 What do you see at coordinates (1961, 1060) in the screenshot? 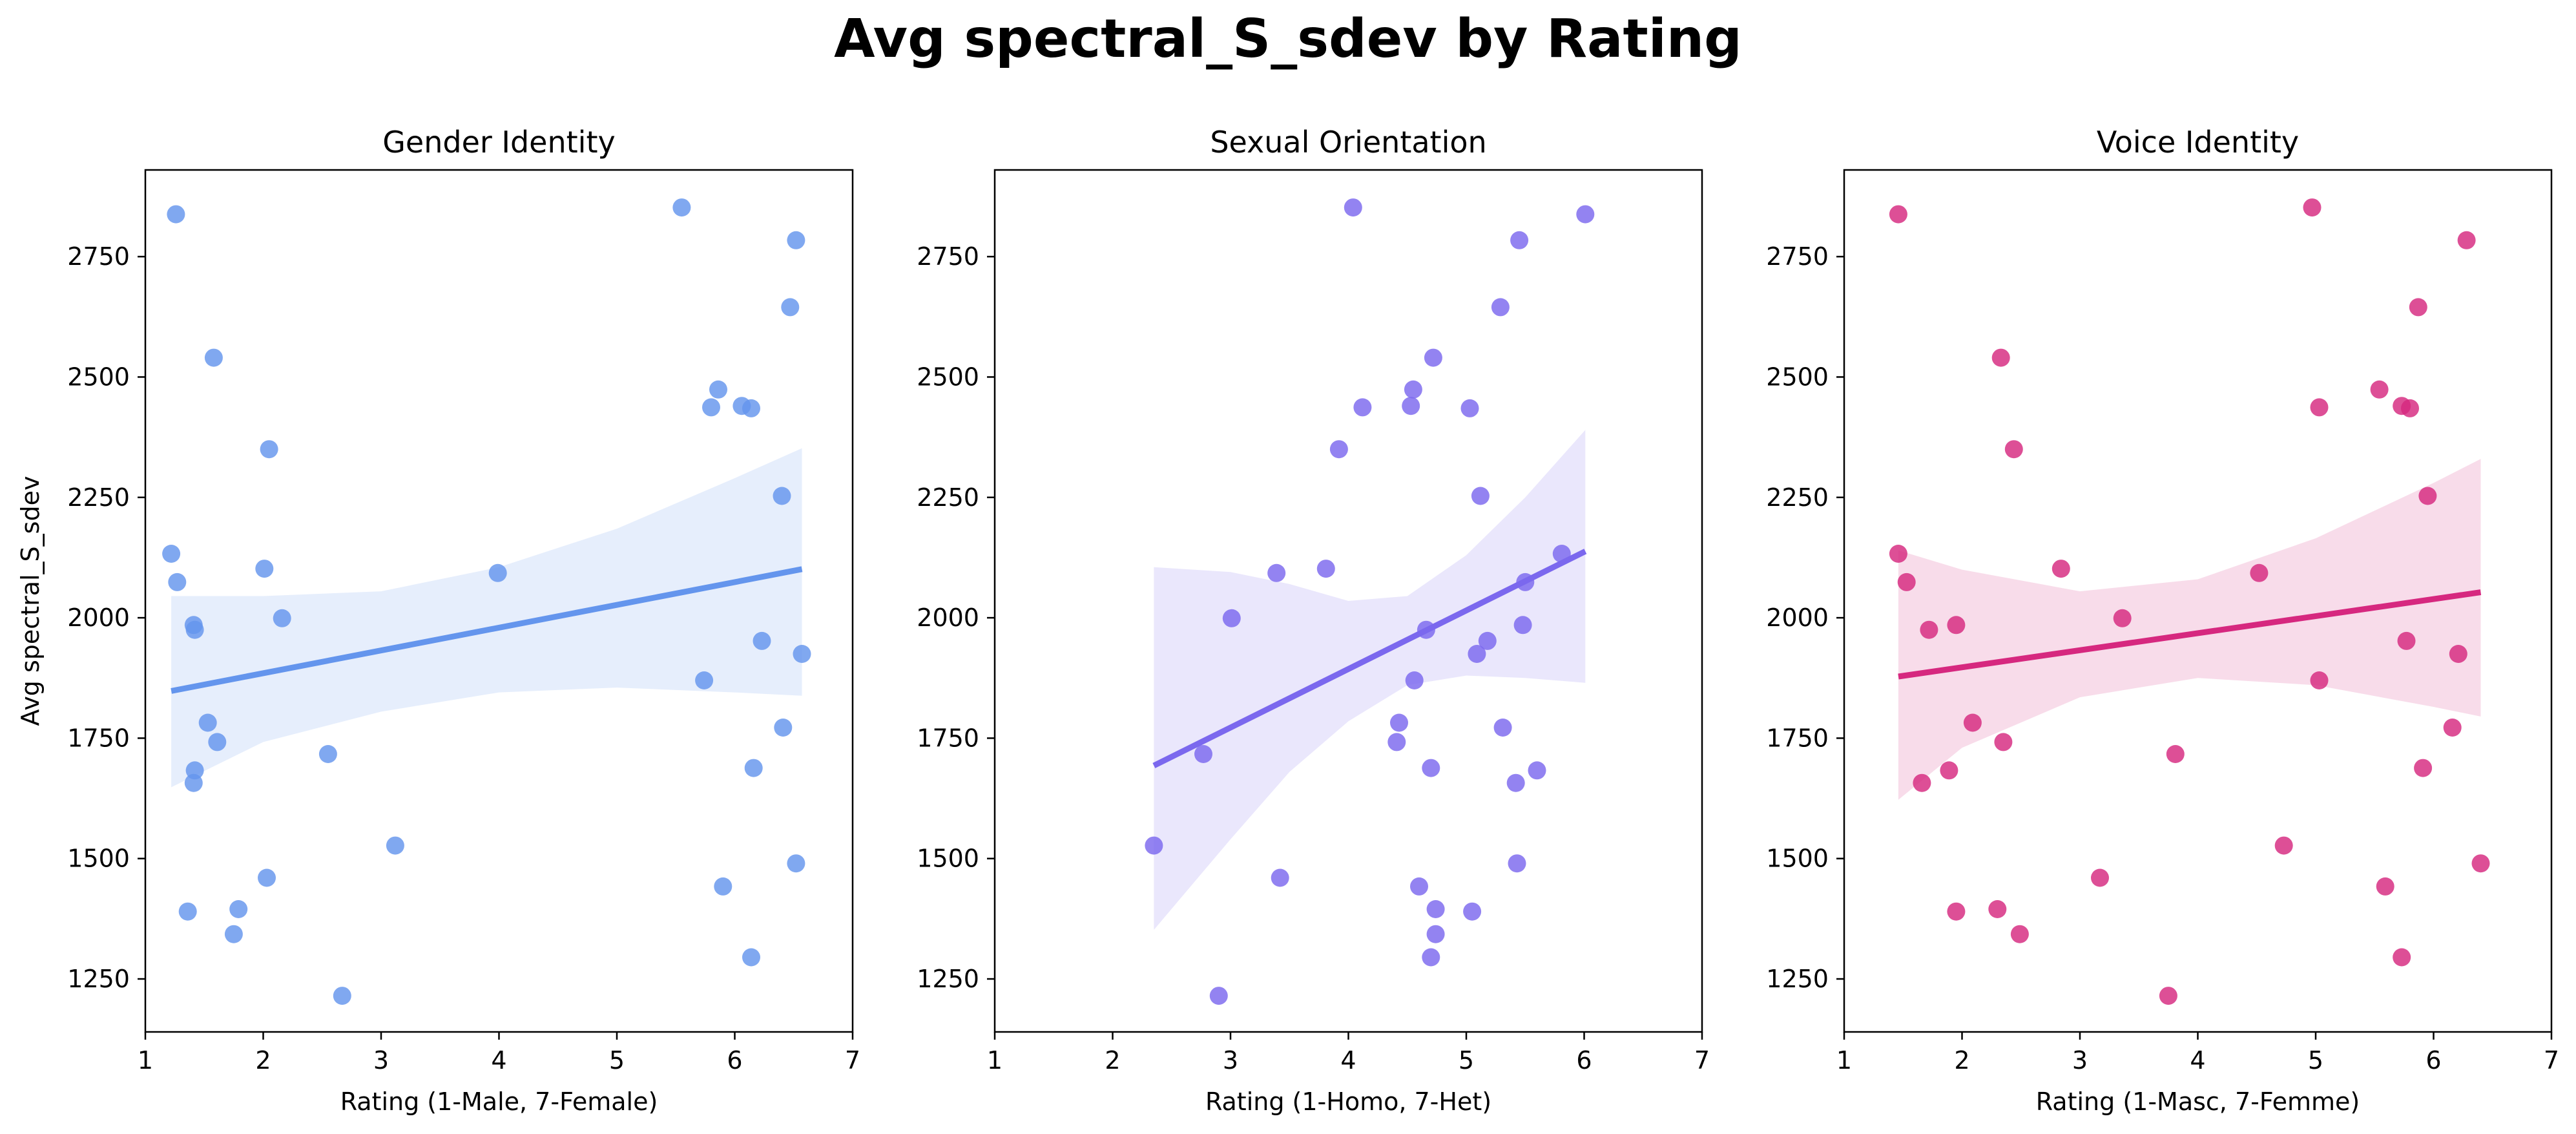
I see `x-tick-label: 2` at bounding box center [1961, 1060].